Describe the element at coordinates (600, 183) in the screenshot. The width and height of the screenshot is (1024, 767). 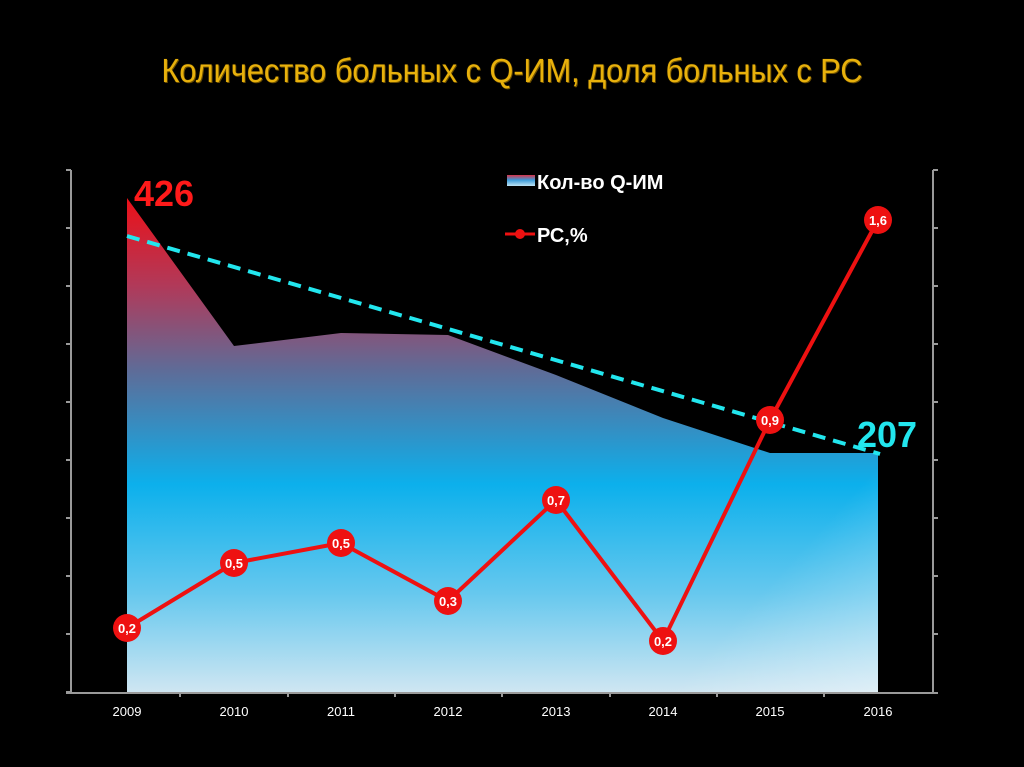
I see `legend-area-label: Кол-во Q-ИМ` at that location.